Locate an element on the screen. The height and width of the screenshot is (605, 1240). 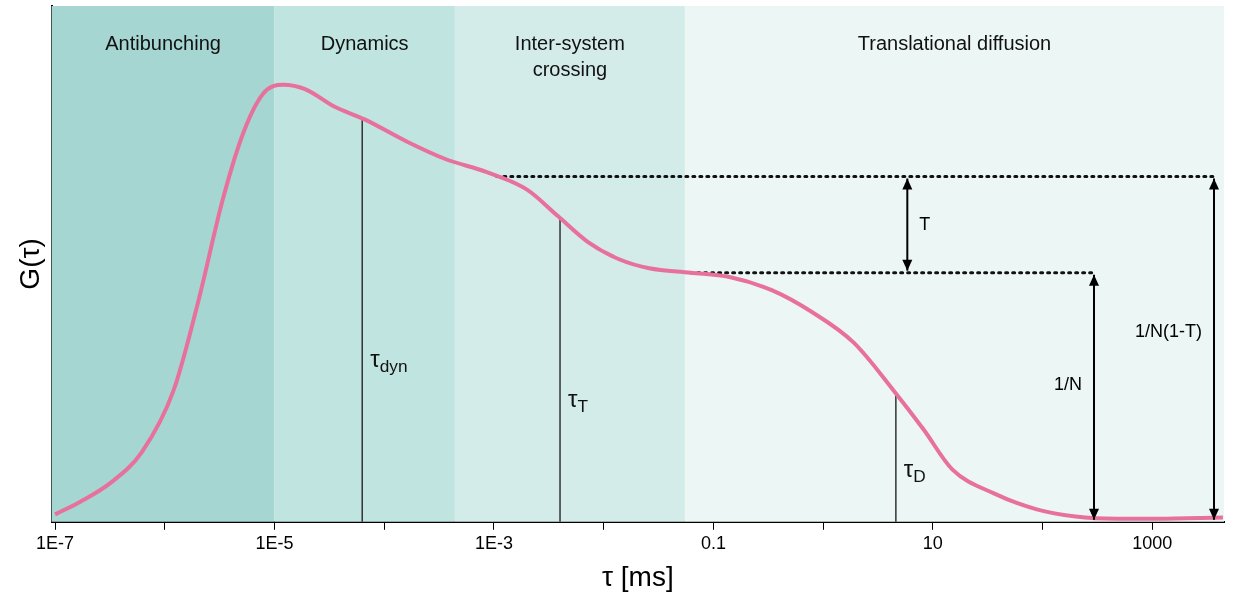
x-axis-title: τ [ms] is located at coordinates (637, 576).